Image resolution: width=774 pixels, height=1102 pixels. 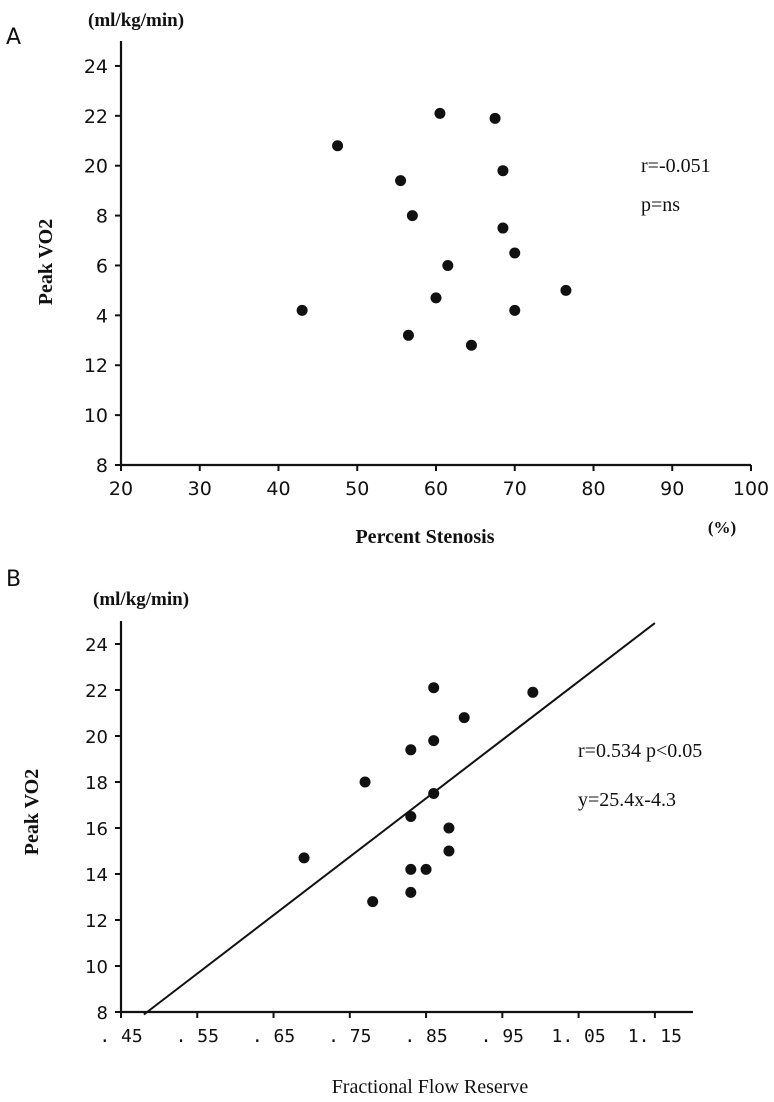 What do you see at coordinates (13, 37) in the screenshot?
I see `panel-label: A` at bounding box center [13, 37].